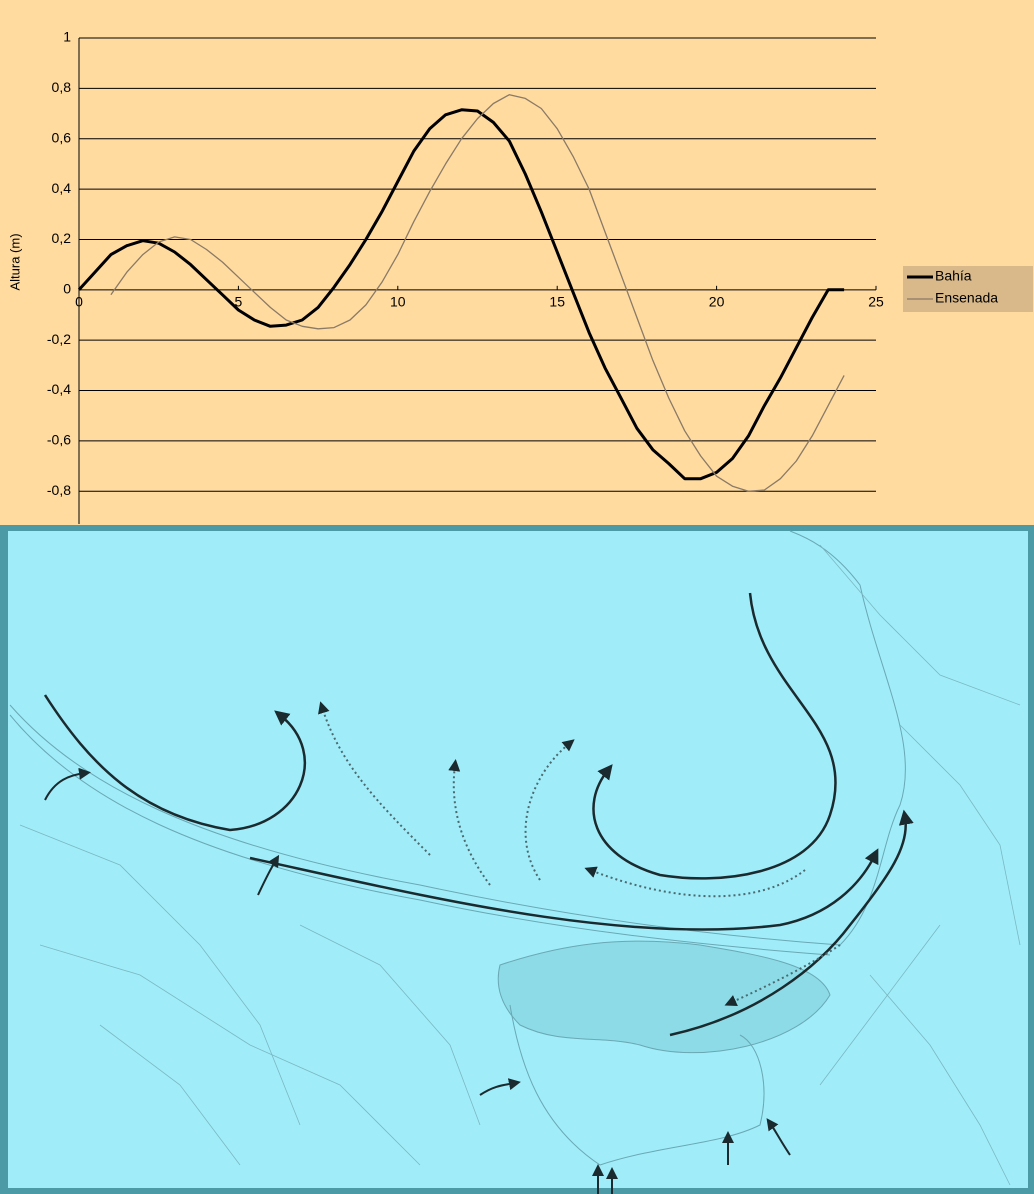  What do you see at coordinates (67, 37) in the screenshot?
I see `y-tick-label: 1` at bounding box center [67, 37].